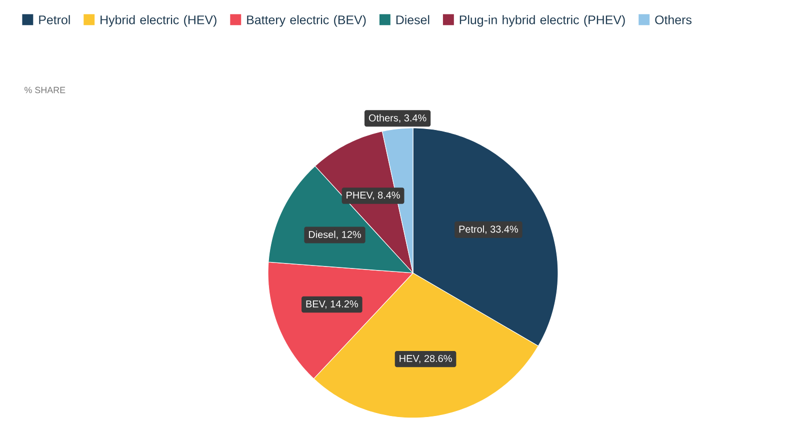 This screenshot has width=803, height=434. I want to click on data-label: PHEV, 8.4%, so click(373, 196).